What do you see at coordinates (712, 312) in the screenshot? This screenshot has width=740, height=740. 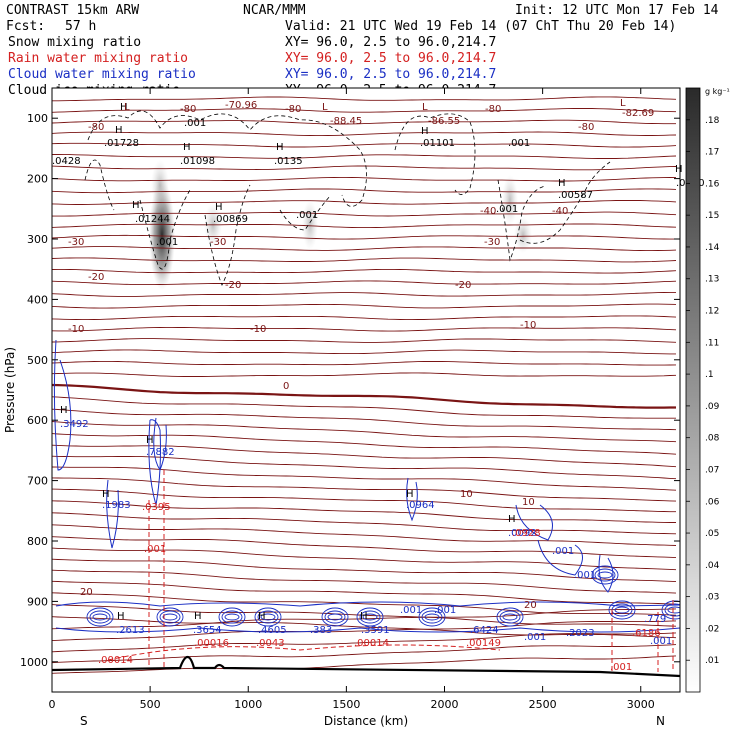 I see `colorbar-level: .12` at bounding box center [712, 312].